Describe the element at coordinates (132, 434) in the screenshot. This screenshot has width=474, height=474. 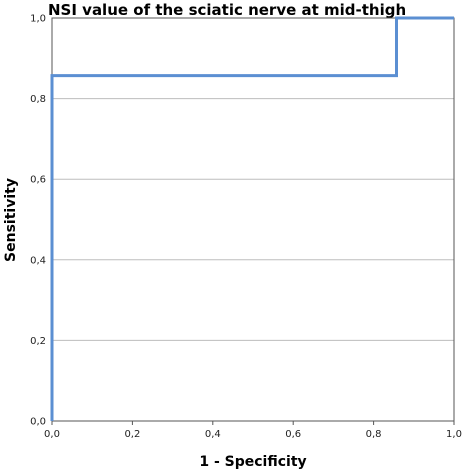
I see `x-tick-label: 0,2` at that location.